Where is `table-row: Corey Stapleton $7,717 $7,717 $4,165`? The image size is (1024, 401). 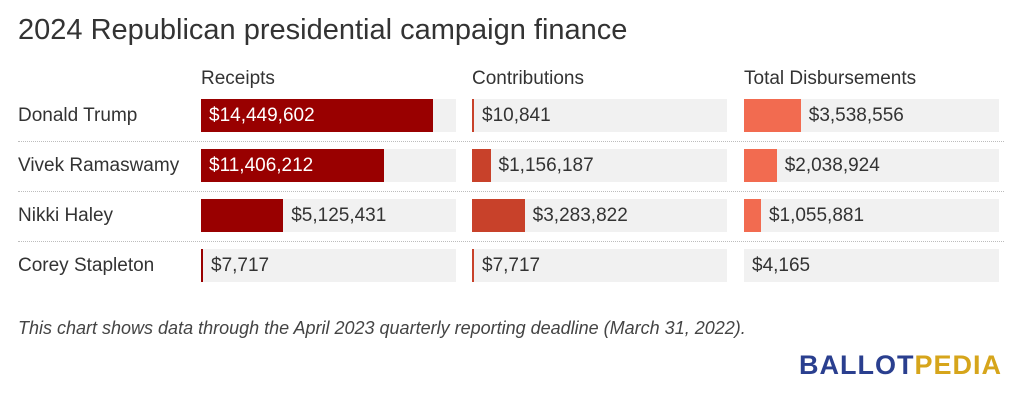 table-row: Corey Stapleton $7,717 $7,717 $4,165 is located at coordinates (512, 266).